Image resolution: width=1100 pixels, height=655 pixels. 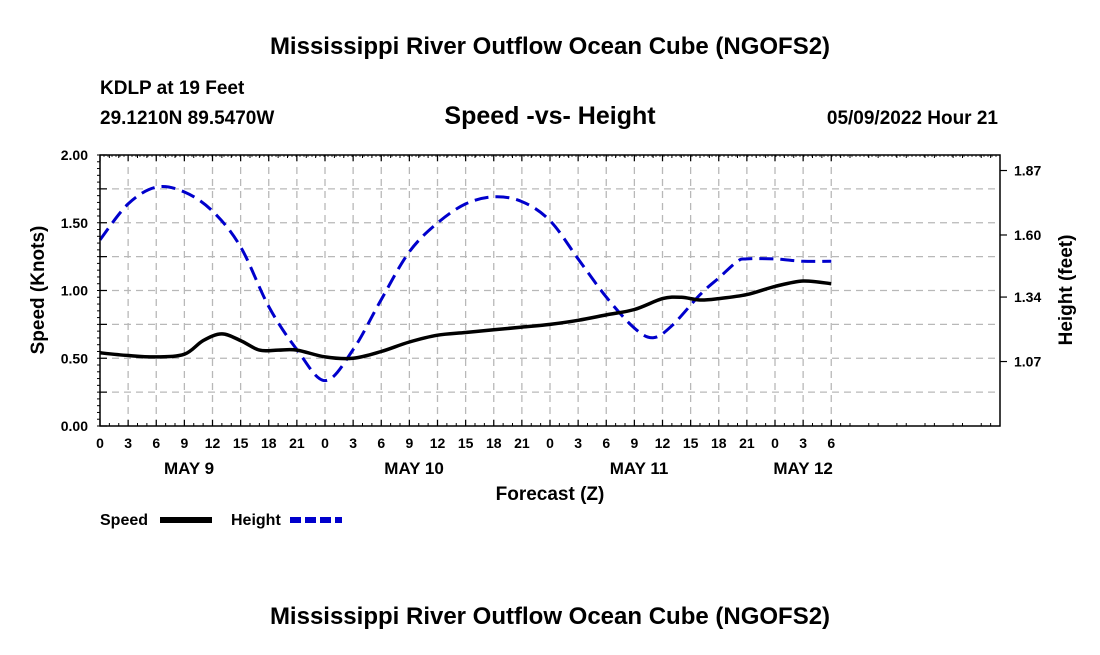 What do you see at coordinates (74, 426) in the screenshot?
I see `left-y-tick-label: 0.00` at bounding box center [74, 426].